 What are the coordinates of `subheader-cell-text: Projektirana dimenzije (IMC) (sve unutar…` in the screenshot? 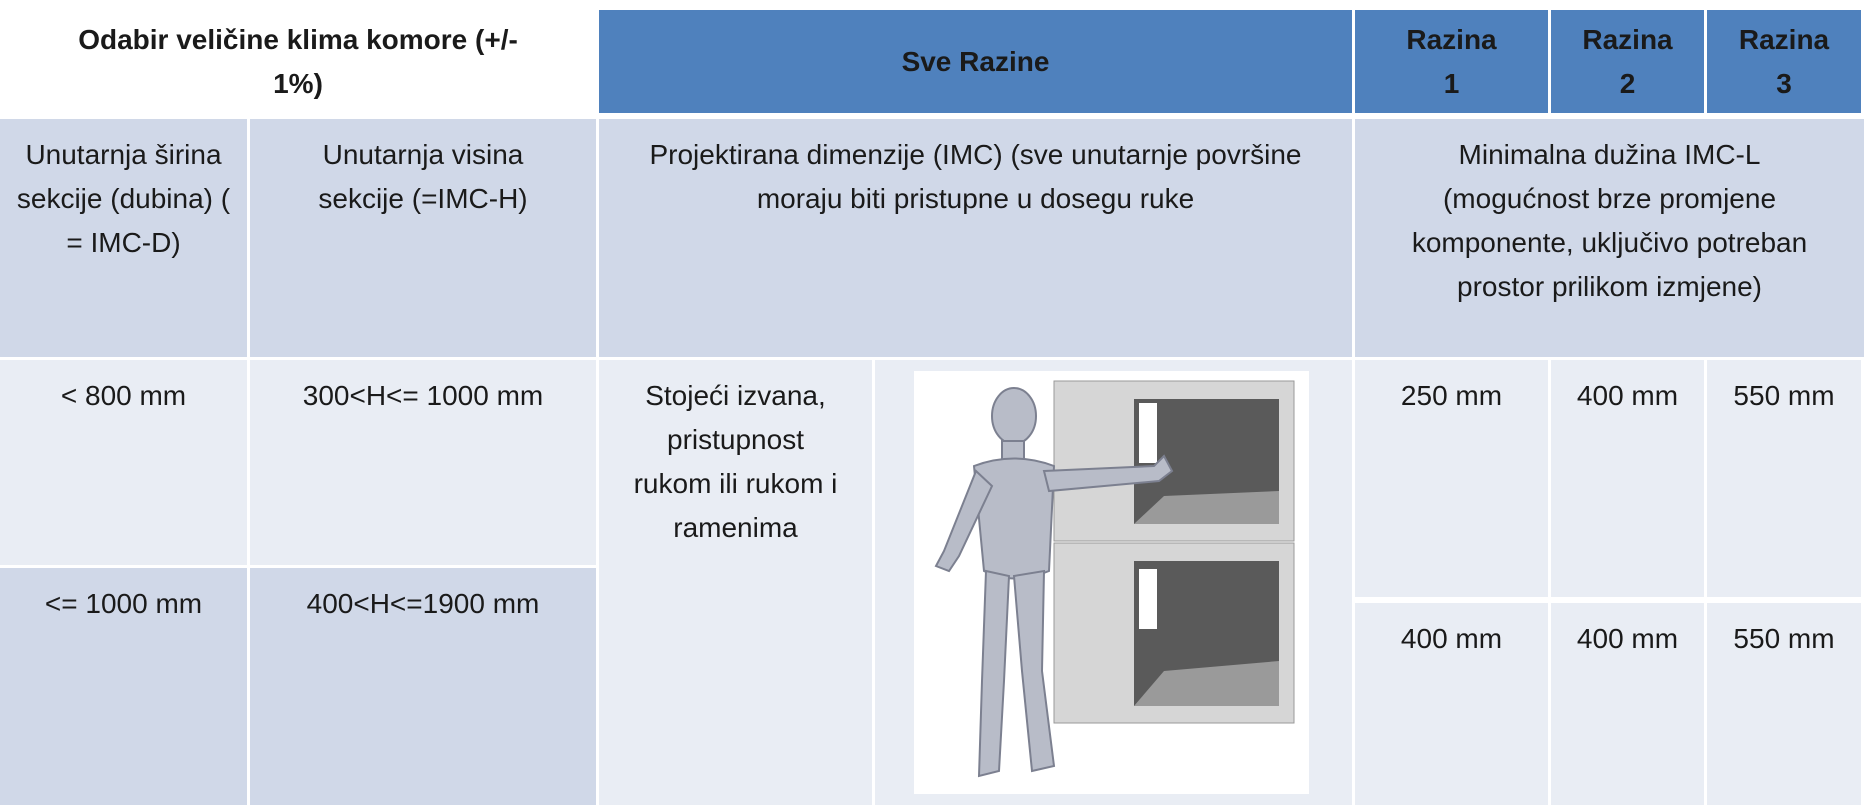 It's located at (975, 176).